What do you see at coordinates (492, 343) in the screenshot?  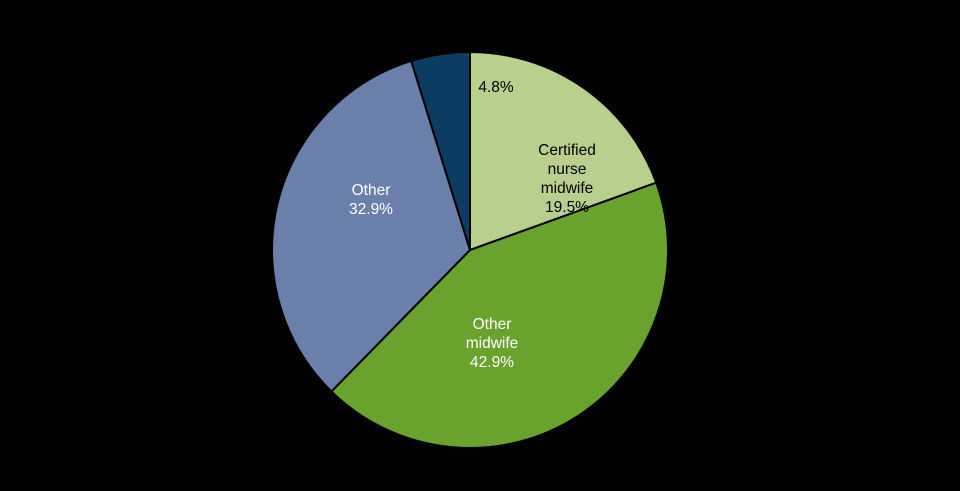 I see `pie-label-other-midwife: Other midwife 42.9%` at bounding box center [492, 343].